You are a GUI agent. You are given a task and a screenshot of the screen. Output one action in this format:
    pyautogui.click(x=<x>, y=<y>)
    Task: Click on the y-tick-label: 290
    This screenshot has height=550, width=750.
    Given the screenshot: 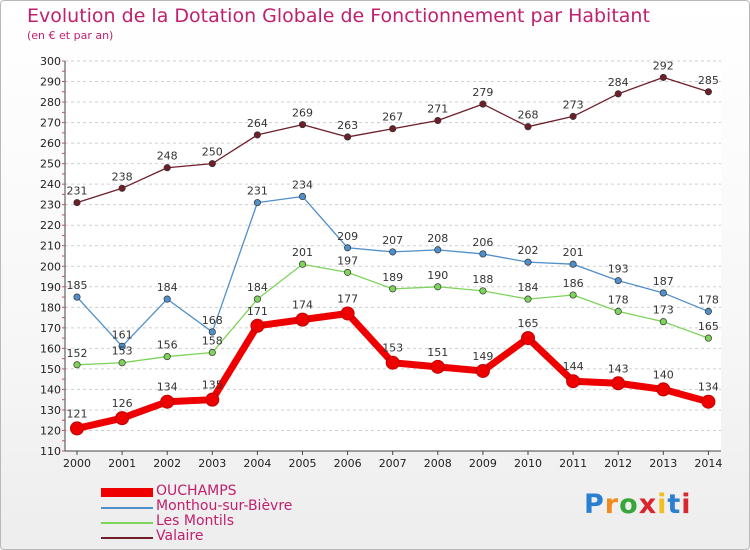 What is the action you would take?
    pyautogui.click(x=50, y=82)
    